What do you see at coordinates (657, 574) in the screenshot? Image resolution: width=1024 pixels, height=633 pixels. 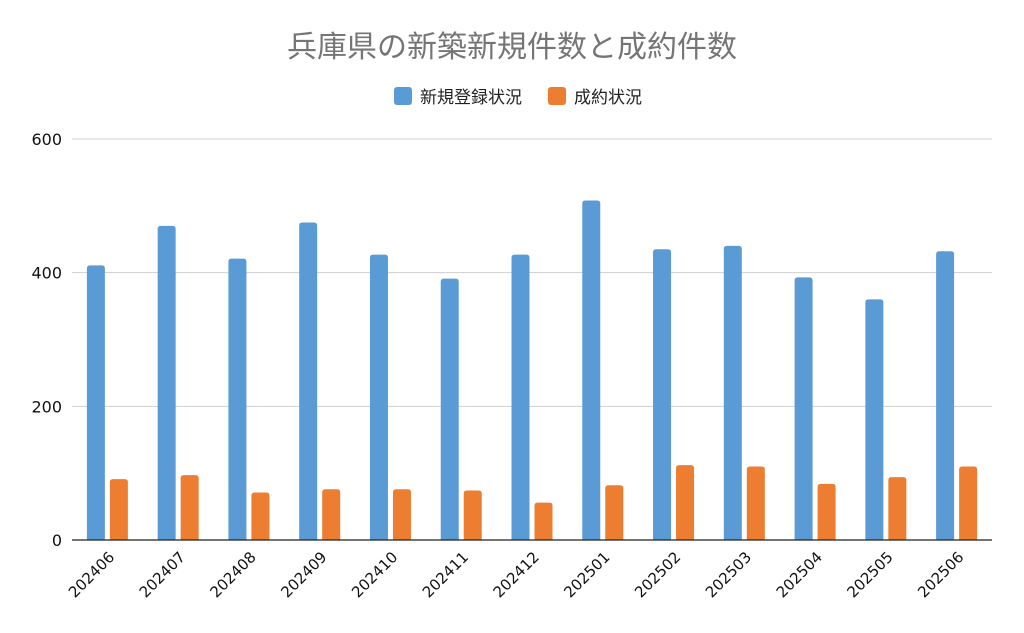 I see `x-tick-label: 202502` at bounding box center [657, 574].